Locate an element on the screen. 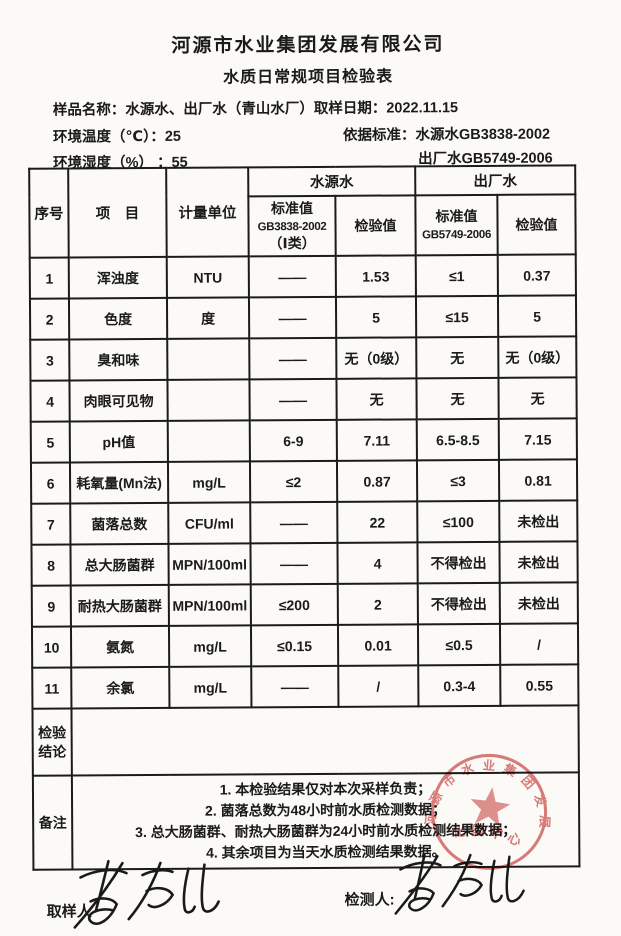  table-row: 5 pH值 6-9 7.11 6.5-8.5 7.15 is located at coordinates (303, 440).